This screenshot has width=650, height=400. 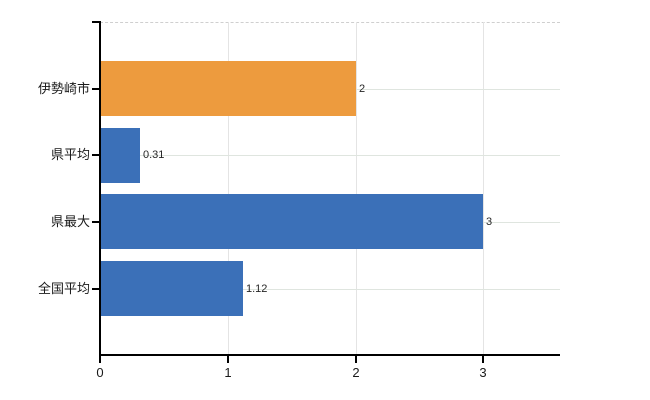 What do you see at coordinates (70, 221) in the screenshot?
I see `category-label: 県最大` at bounding box center [70, 221].